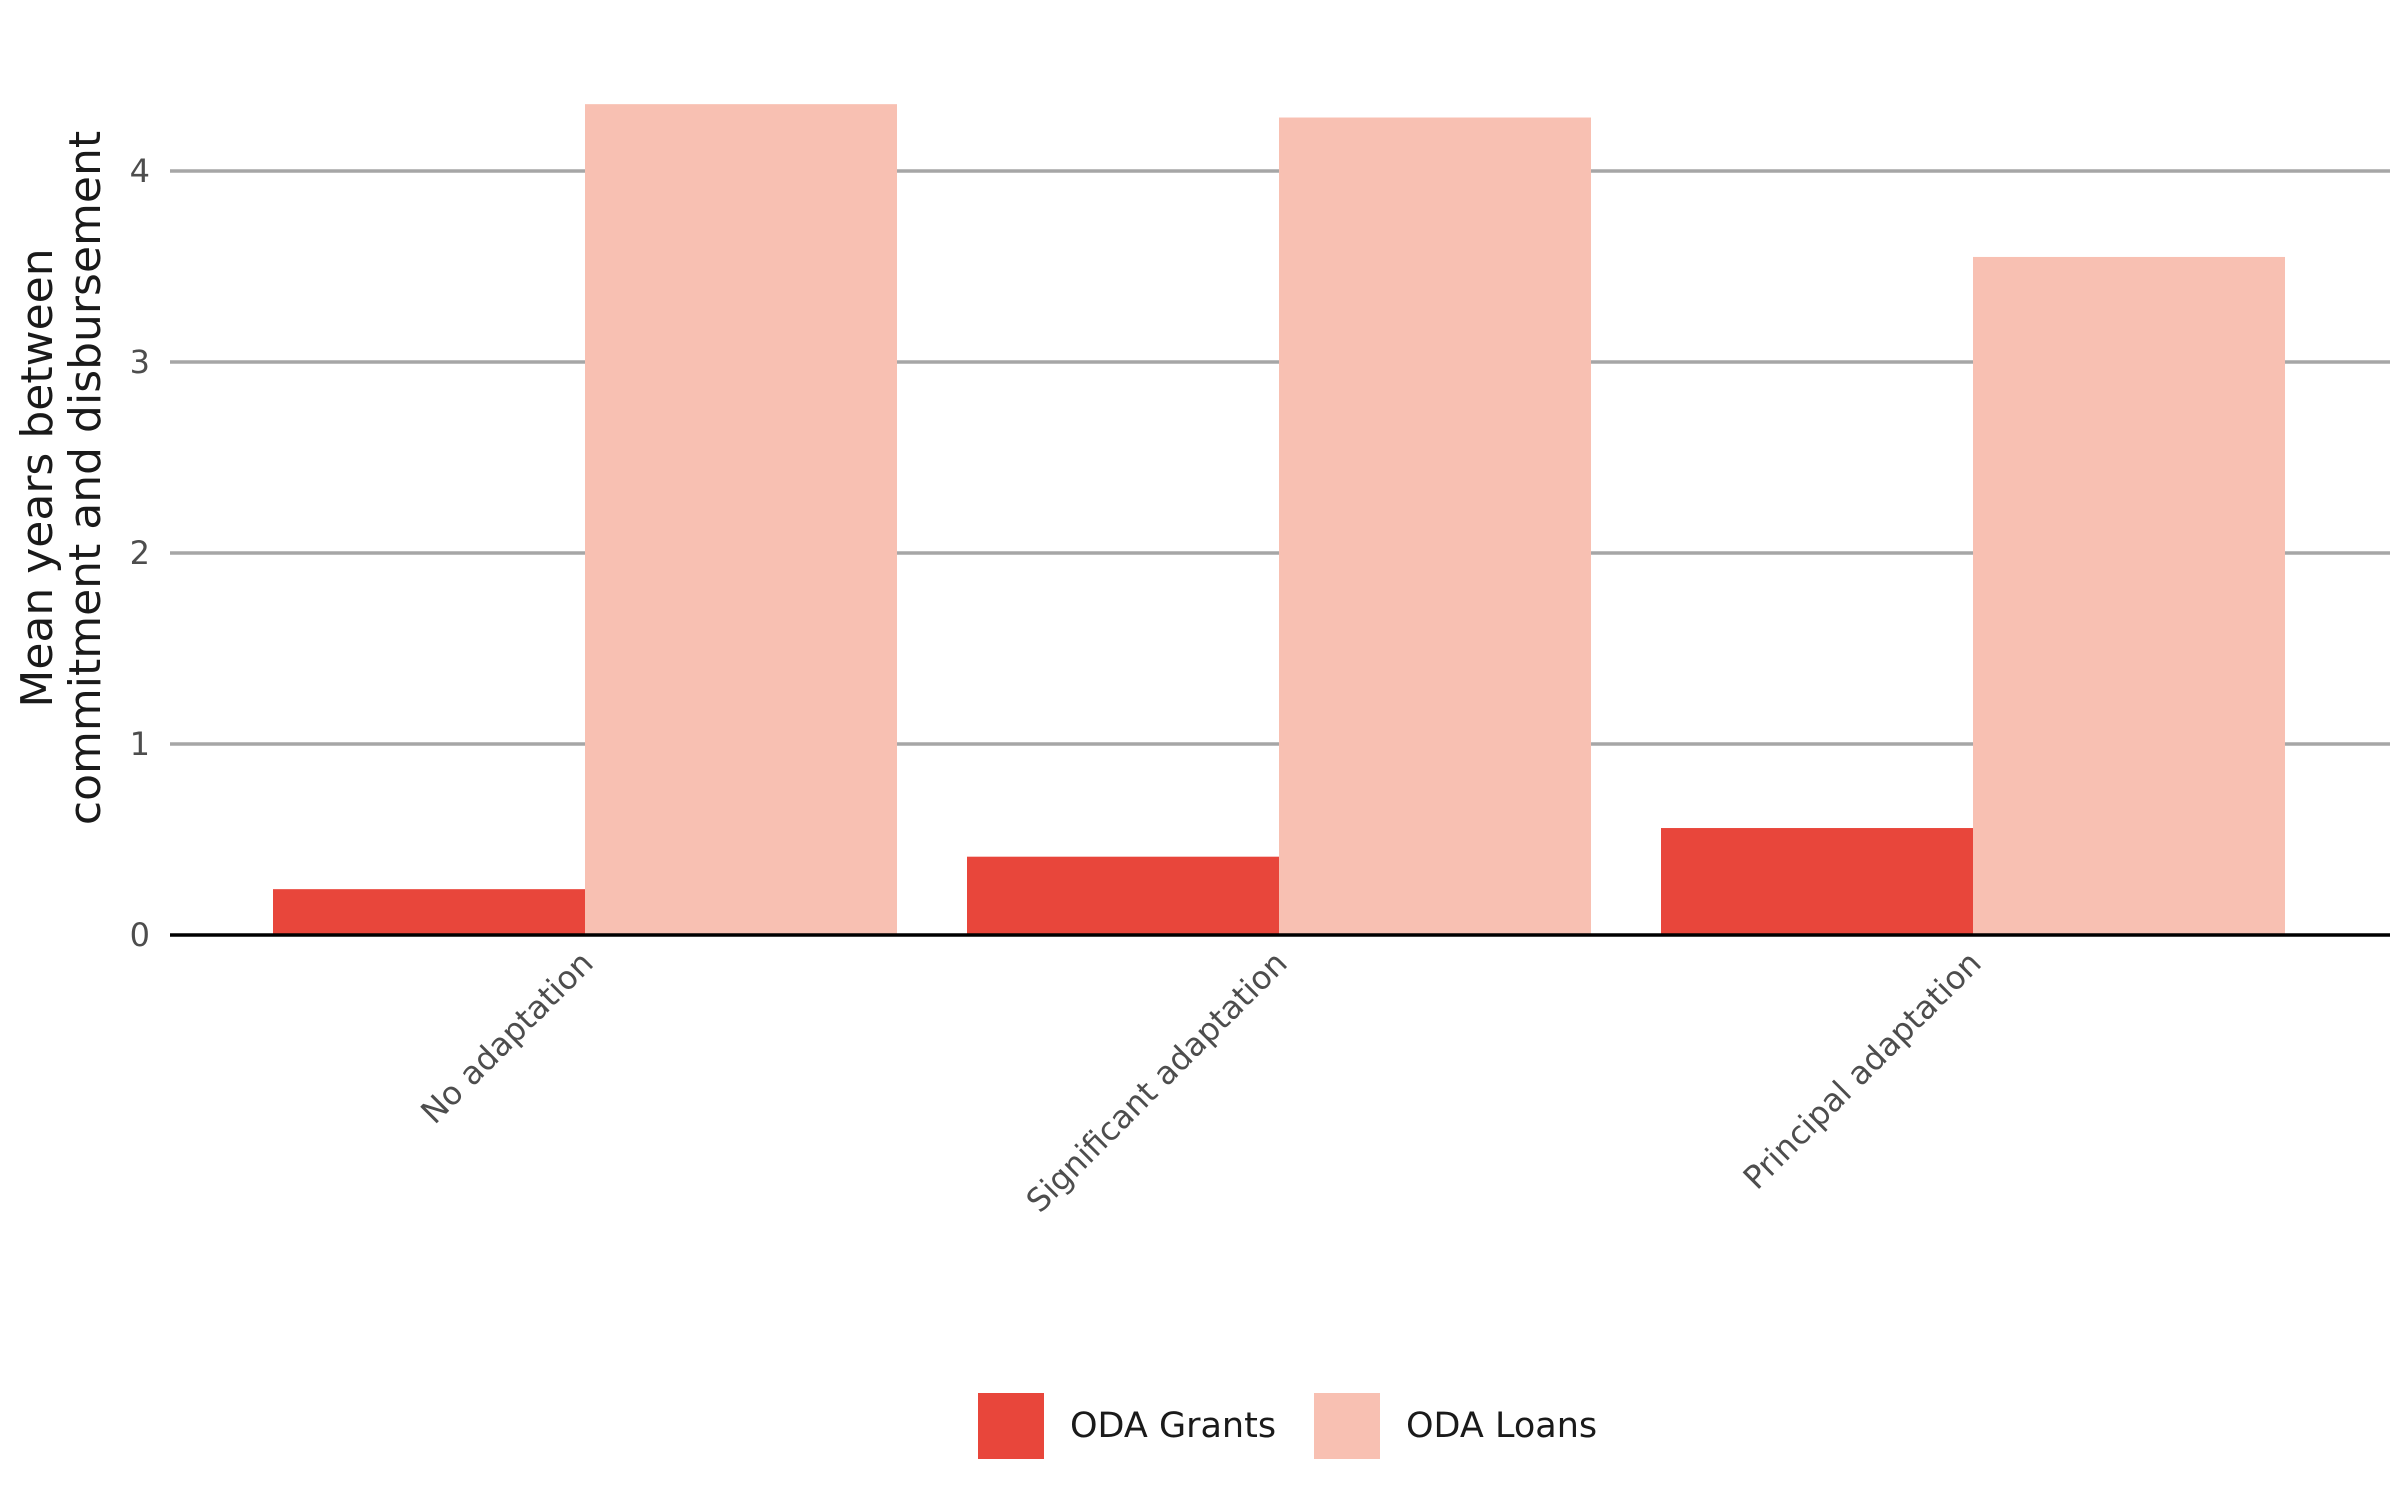 This screenshot has width=2400, height=1500. Describe the element at coordinates (85, 478) in the screenshot. I see `y-axis-title-line-1: commitment and disbursement` at that location.